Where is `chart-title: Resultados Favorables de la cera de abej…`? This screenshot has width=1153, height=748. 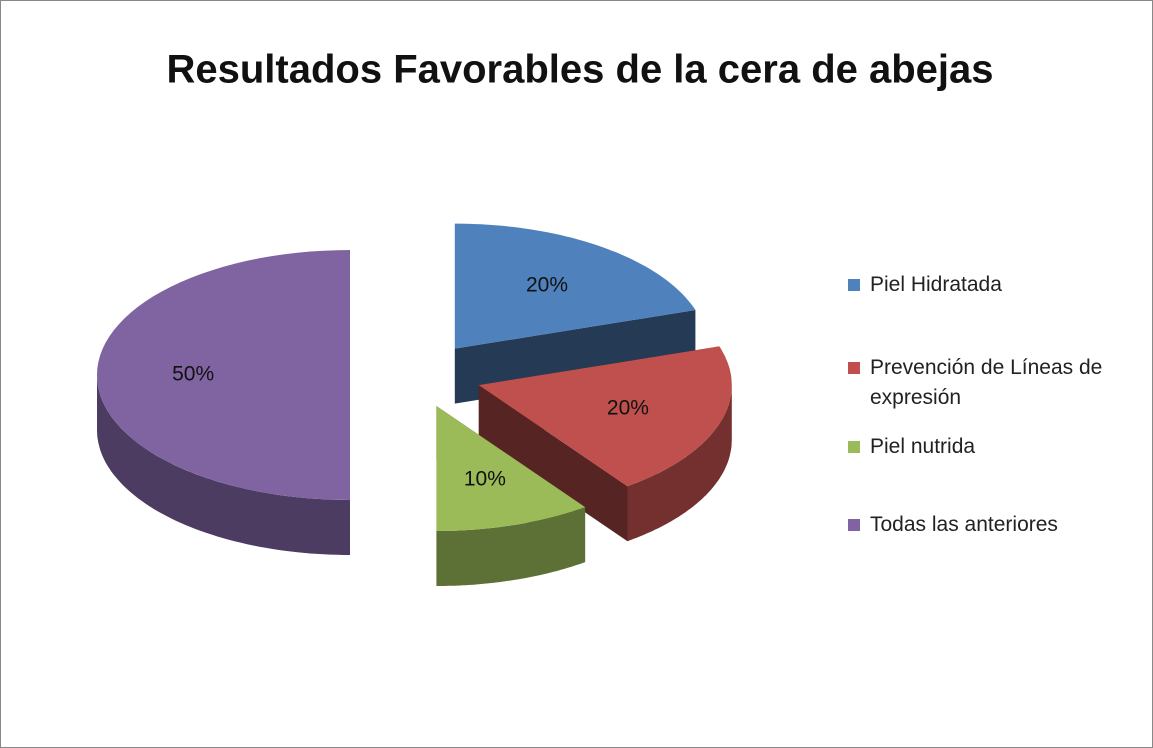
chart-title: Resultados Favorables de la cera de abej… is located at coordinates (579, 70).